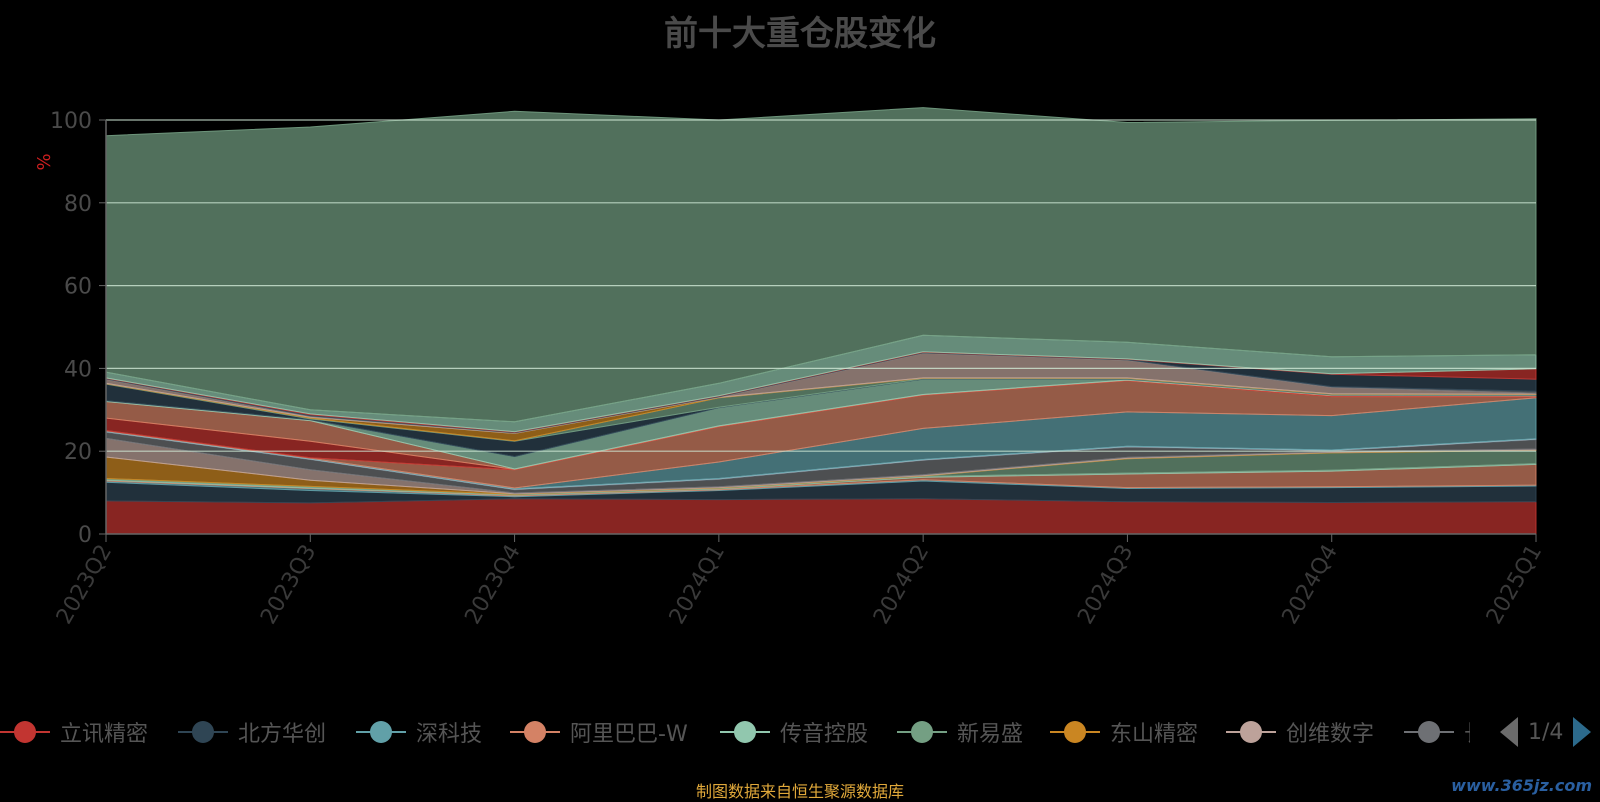 The width and height of the screenshot is (1600, 802). I want to click on x-tick-label-7: 2025Q1, so click(1514, 585).